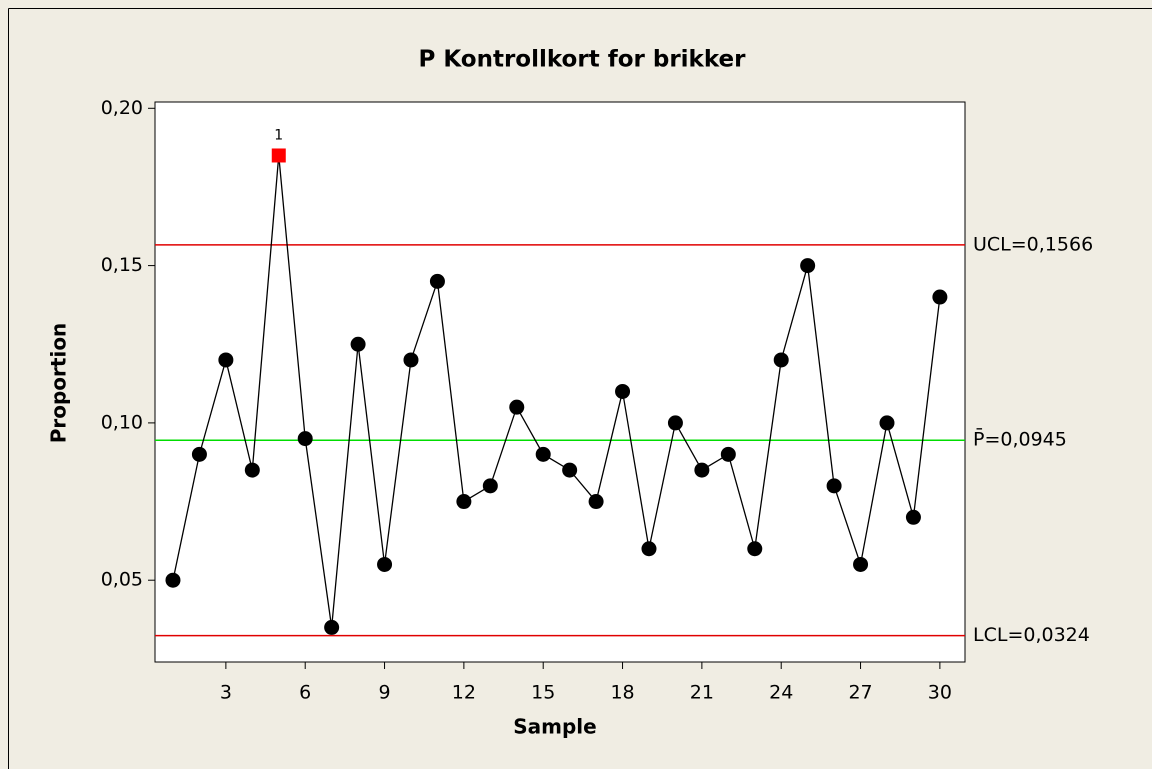  I want to click on x-tick-label: 30, so click(940, 693).